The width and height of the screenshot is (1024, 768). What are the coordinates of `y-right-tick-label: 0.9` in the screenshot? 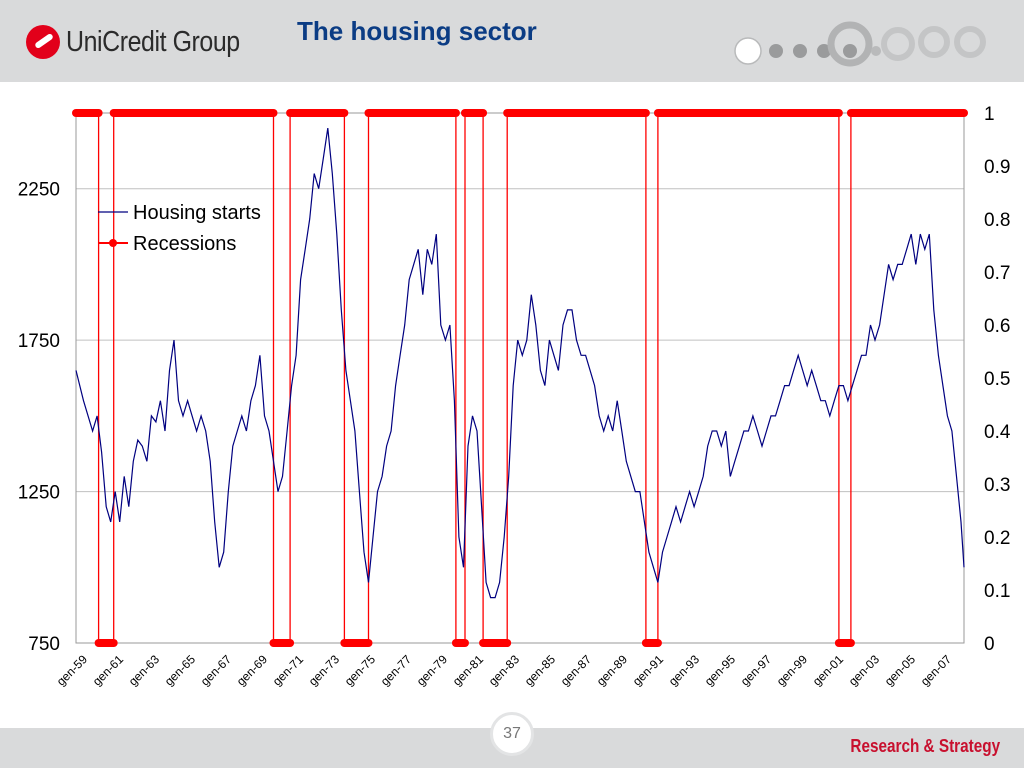 It's located at (997, 167).